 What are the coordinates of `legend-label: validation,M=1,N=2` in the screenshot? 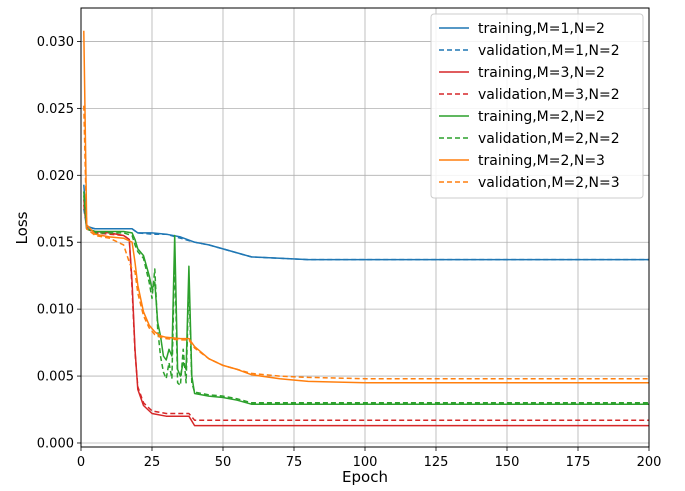 It's located at (549, 51).